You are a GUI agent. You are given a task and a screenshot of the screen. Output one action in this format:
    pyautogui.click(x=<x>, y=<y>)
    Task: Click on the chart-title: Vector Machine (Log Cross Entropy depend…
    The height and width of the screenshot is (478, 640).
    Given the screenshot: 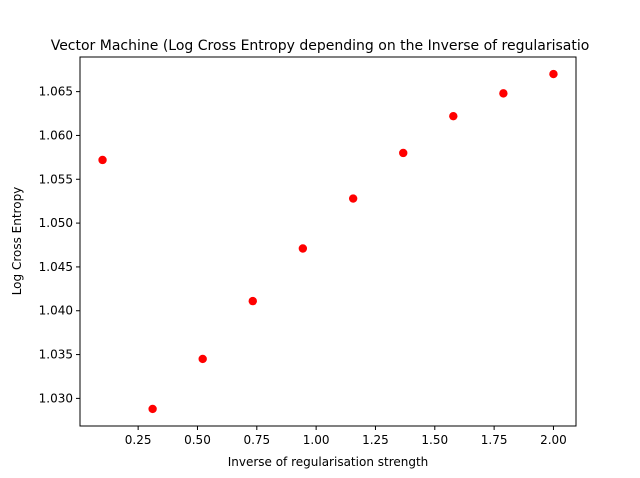 What is the action you would take?
    pyautogui.click(x=320, y=46)
    